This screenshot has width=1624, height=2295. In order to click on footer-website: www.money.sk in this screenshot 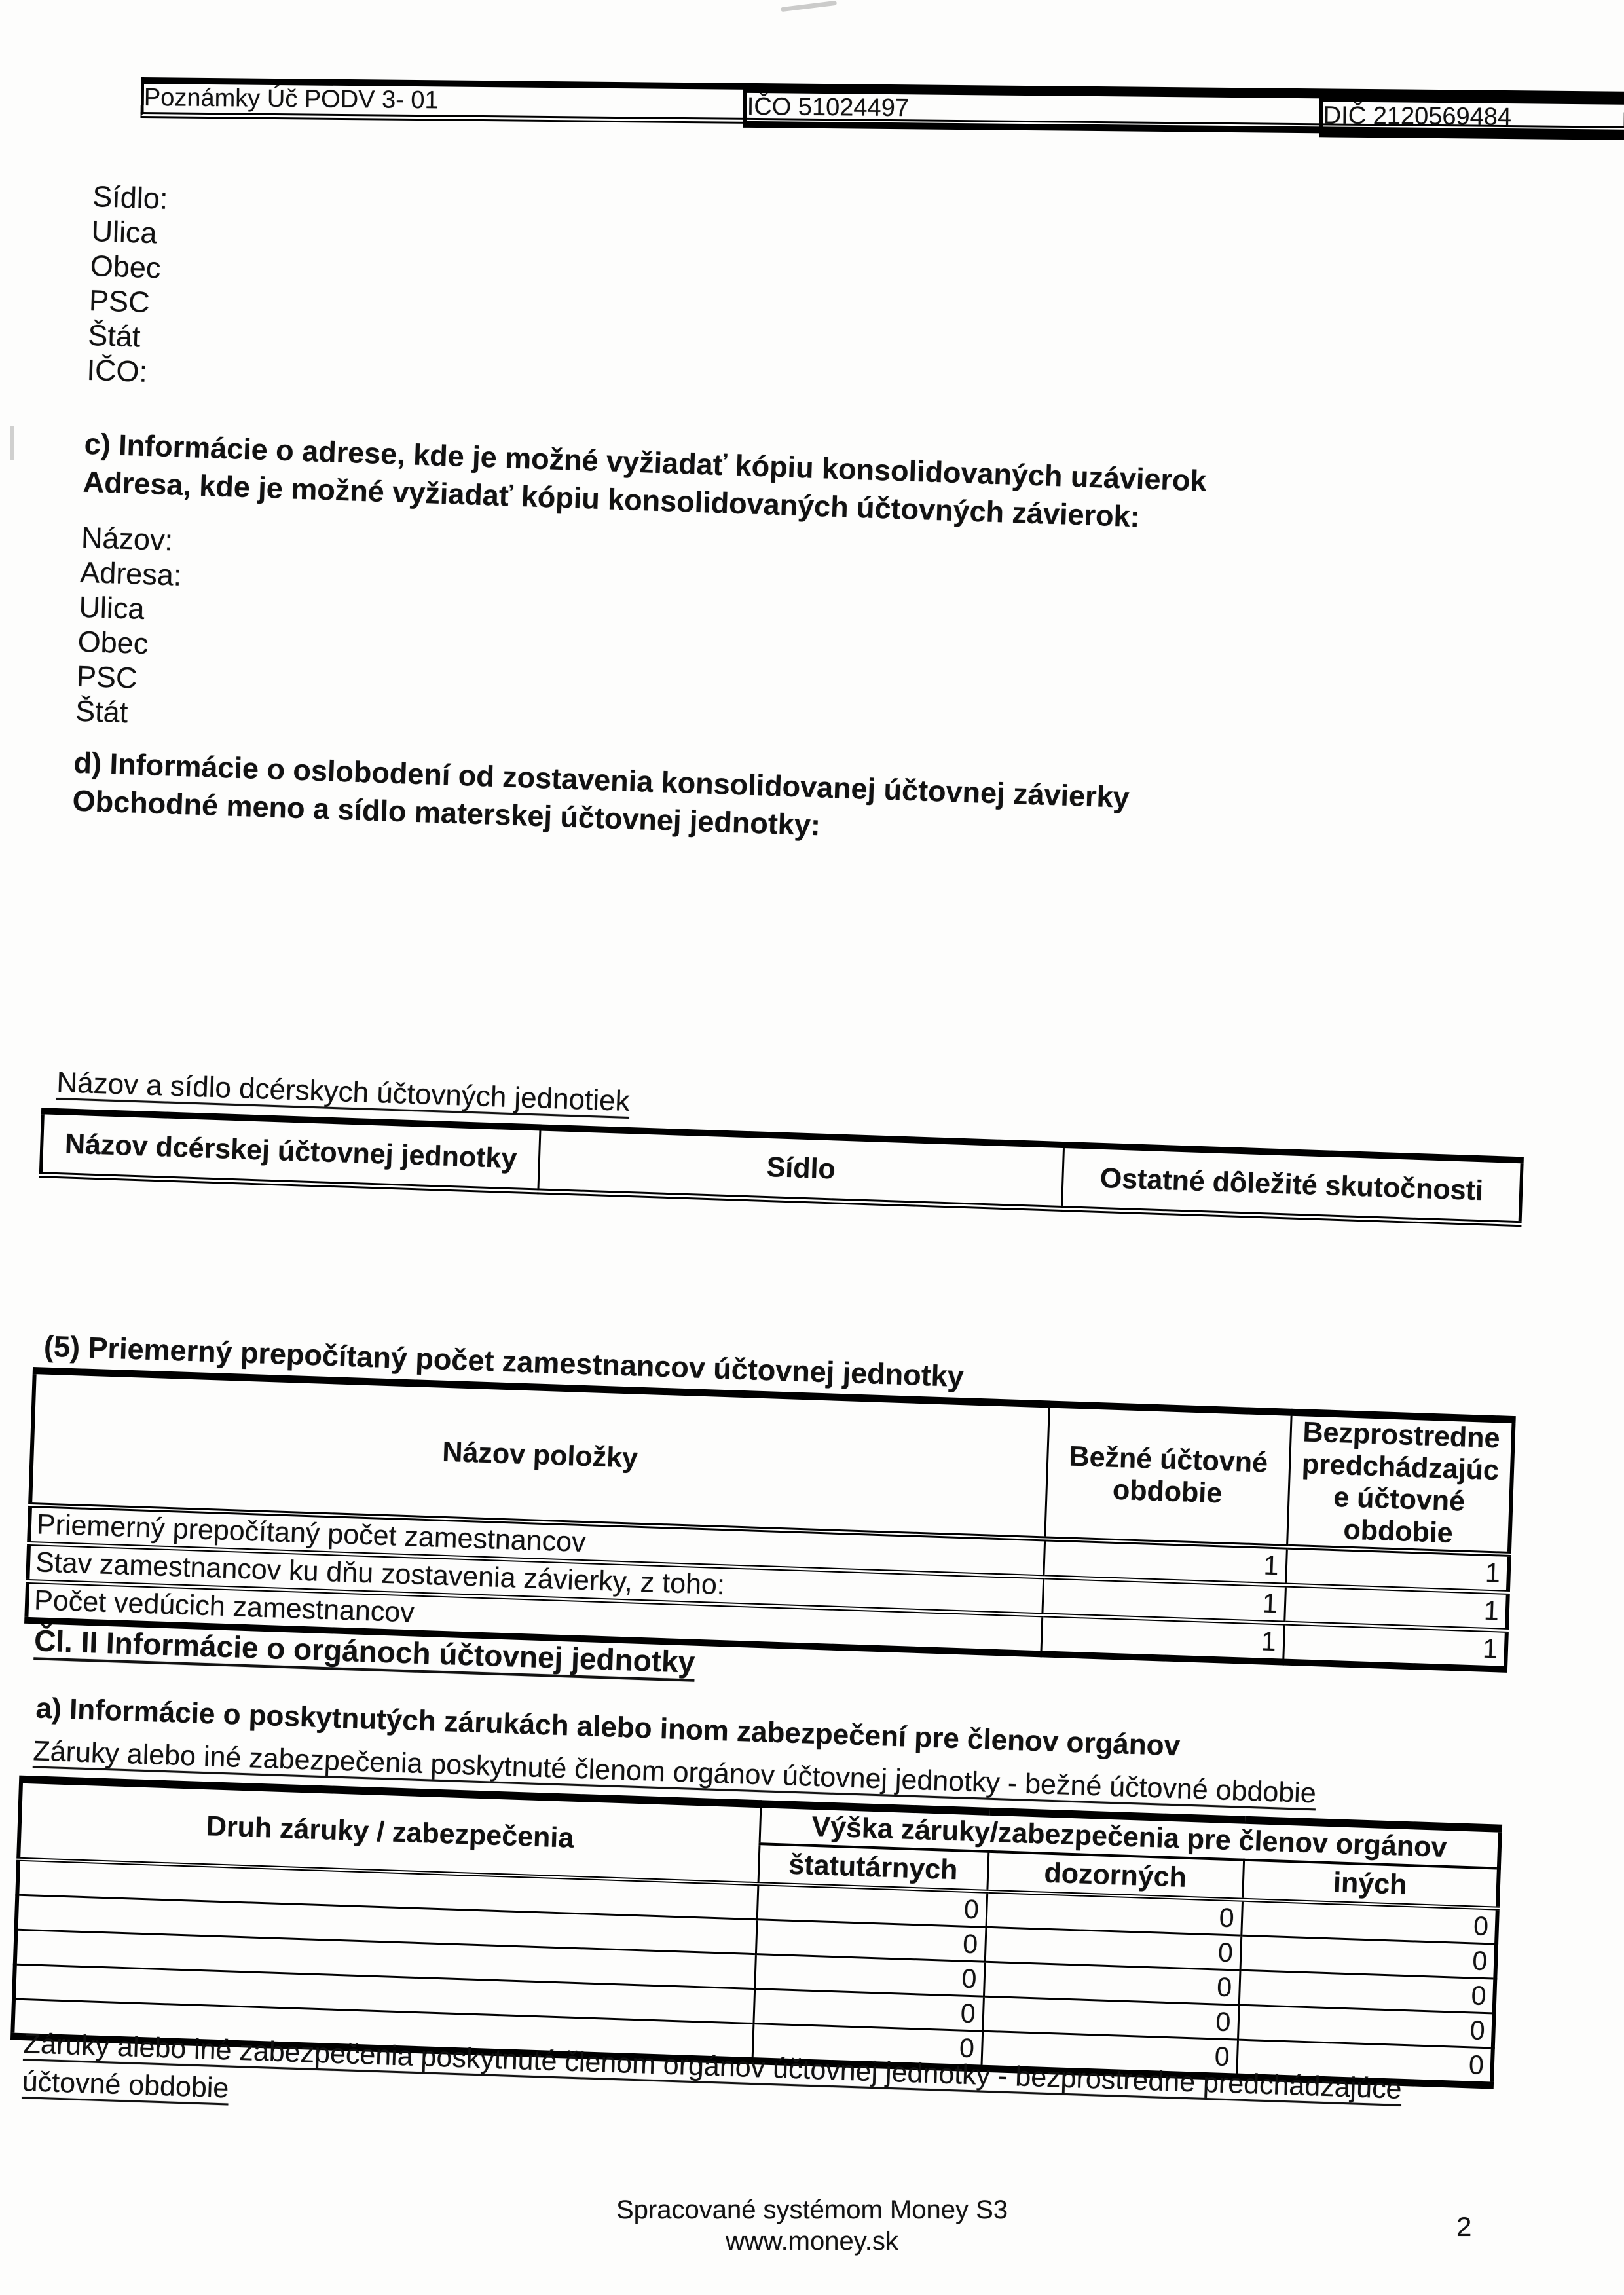, I will do `click(812, 2241)`.